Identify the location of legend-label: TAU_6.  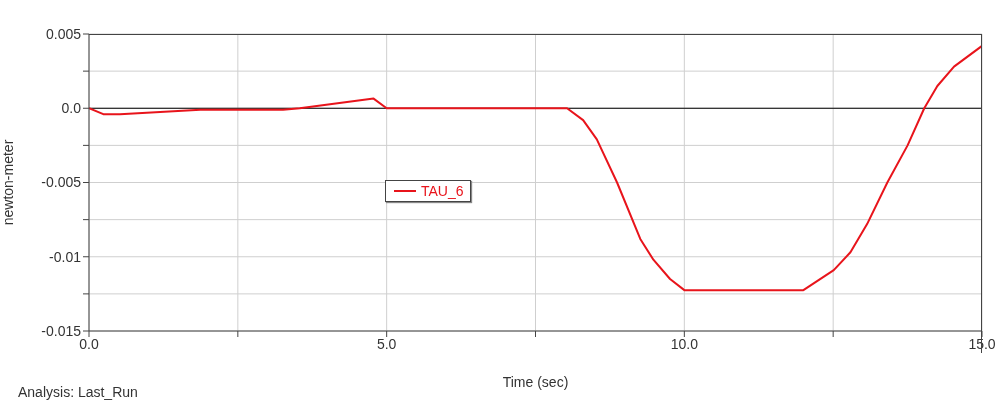
(442, 191).